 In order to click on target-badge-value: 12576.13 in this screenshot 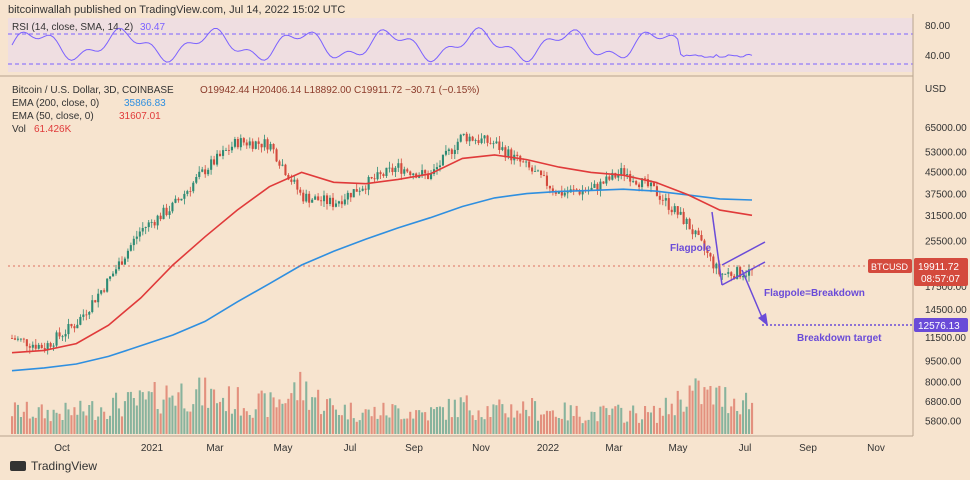, I will do `click(939, 326)`.